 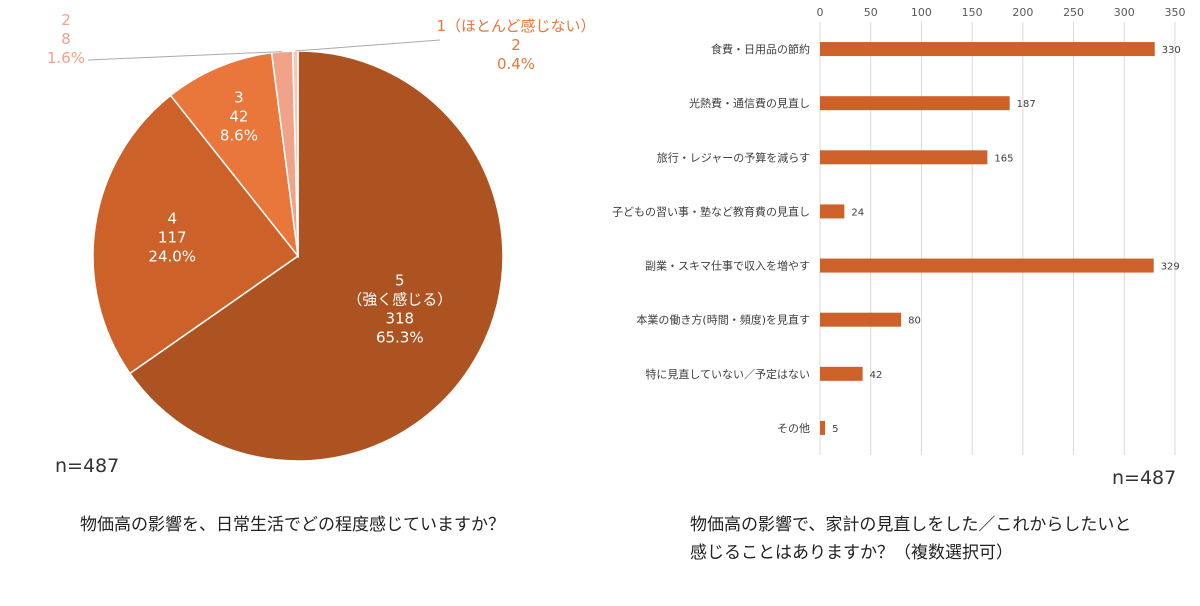 I want to click on pie-label-318: 5 （強く感じる） 318 65.3%, so click(x=399, y=309).